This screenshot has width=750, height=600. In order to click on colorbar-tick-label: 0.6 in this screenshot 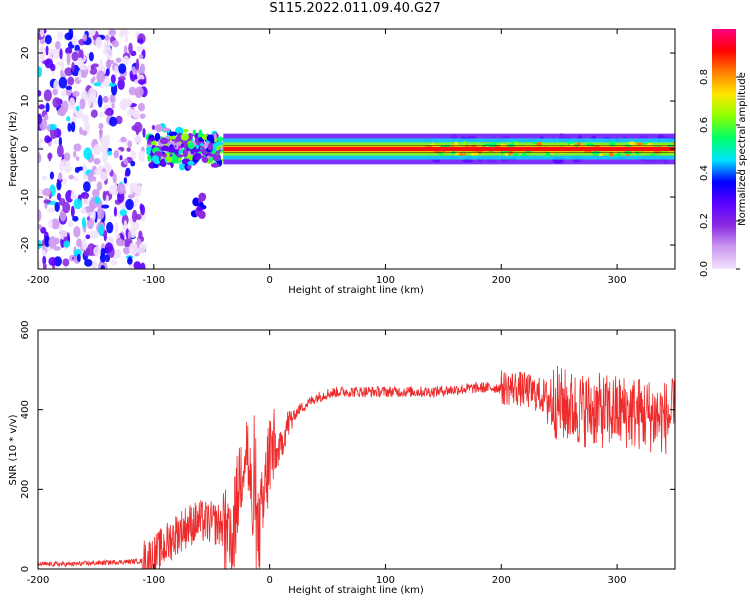, I will do `click(704, 125)`.